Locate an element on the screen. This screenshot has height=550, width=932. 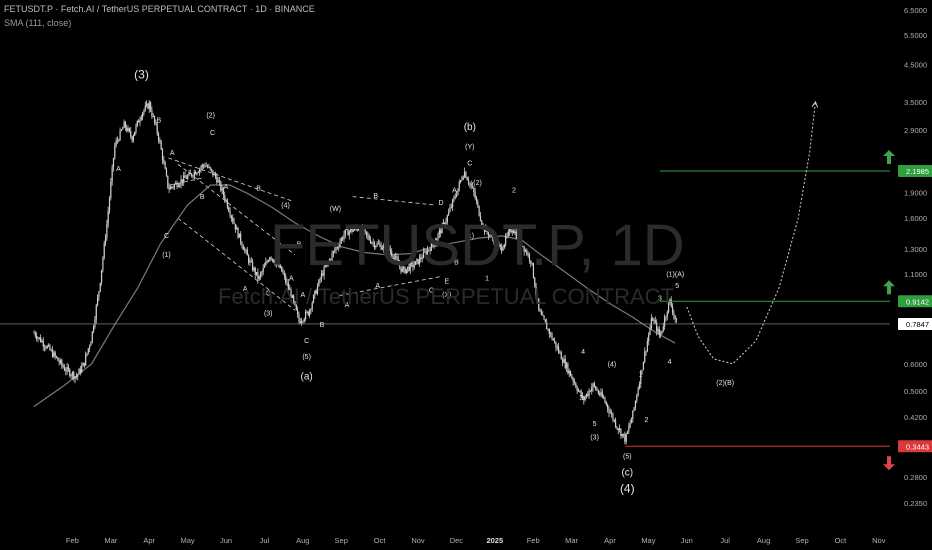
time-tick: Nov is located at coordinates (418, 540).